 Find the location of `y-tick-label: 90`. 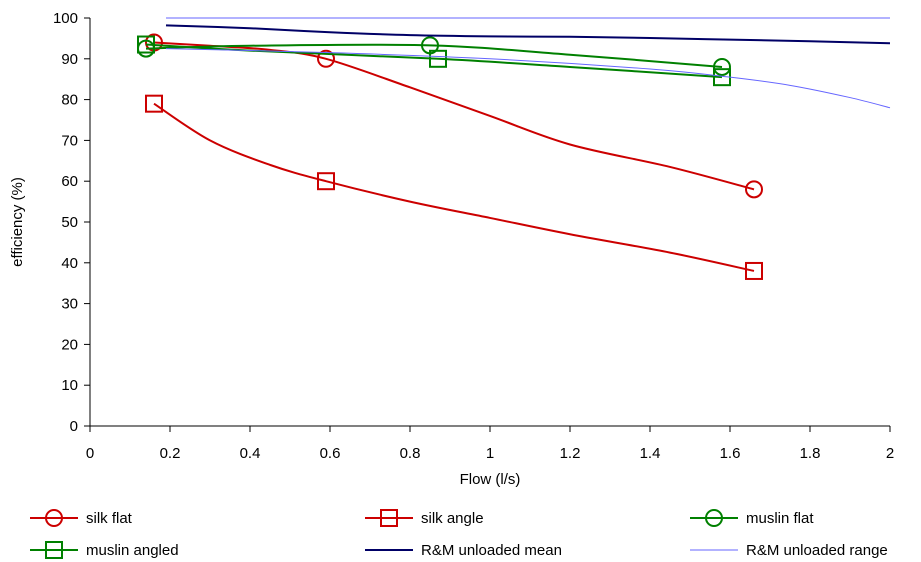

y-tick-label: 90 is located at coordinates (69, 59).